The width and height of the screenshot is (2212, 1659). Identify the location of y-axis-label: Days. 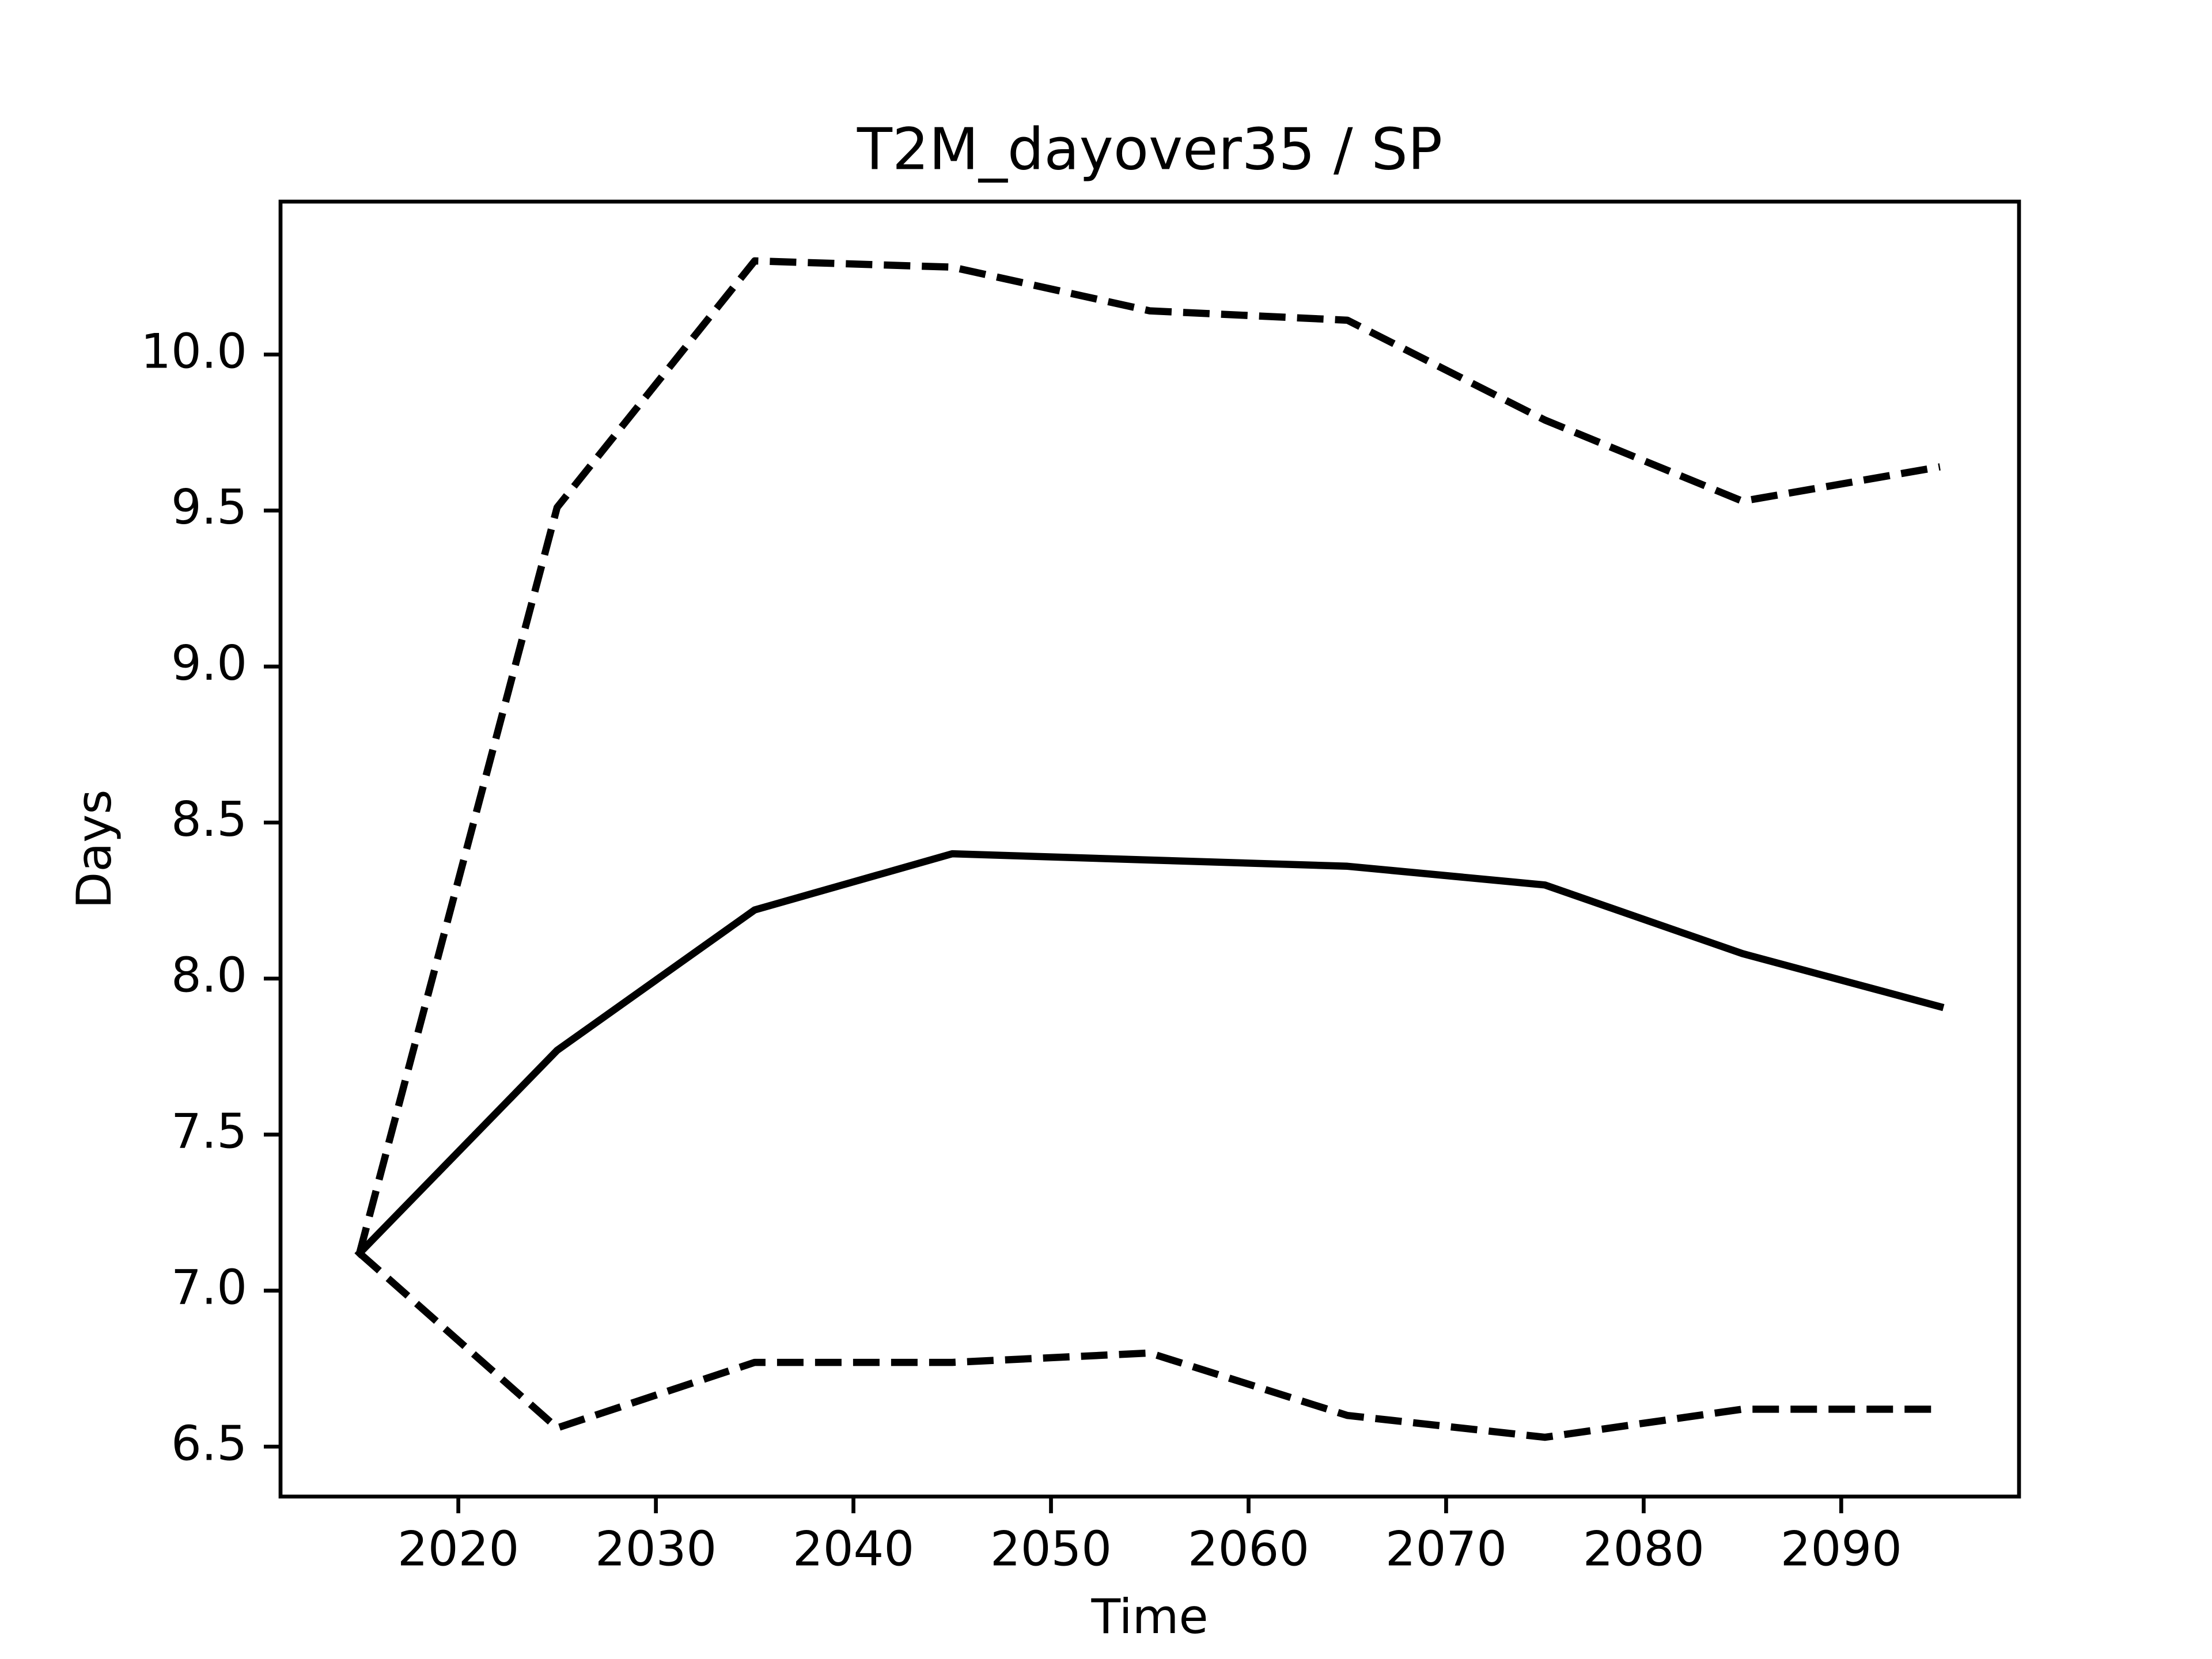
(94, 848).